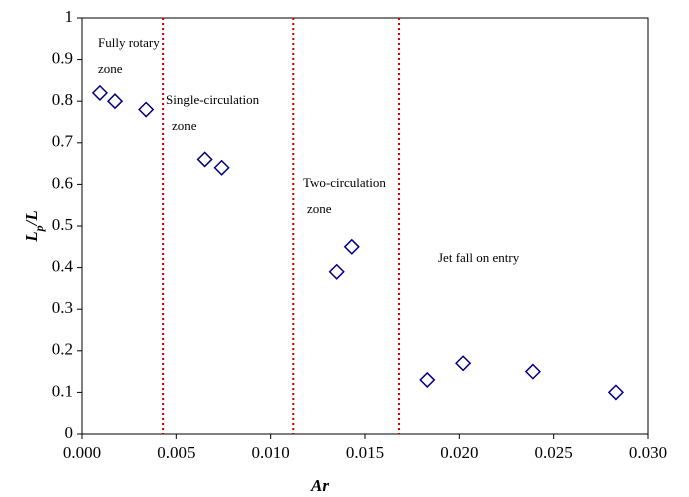  What do you see at coordinates (62, 182) in the screenshot?
I see `y-tick-label: 0.6` at bounding box center [62, 182].